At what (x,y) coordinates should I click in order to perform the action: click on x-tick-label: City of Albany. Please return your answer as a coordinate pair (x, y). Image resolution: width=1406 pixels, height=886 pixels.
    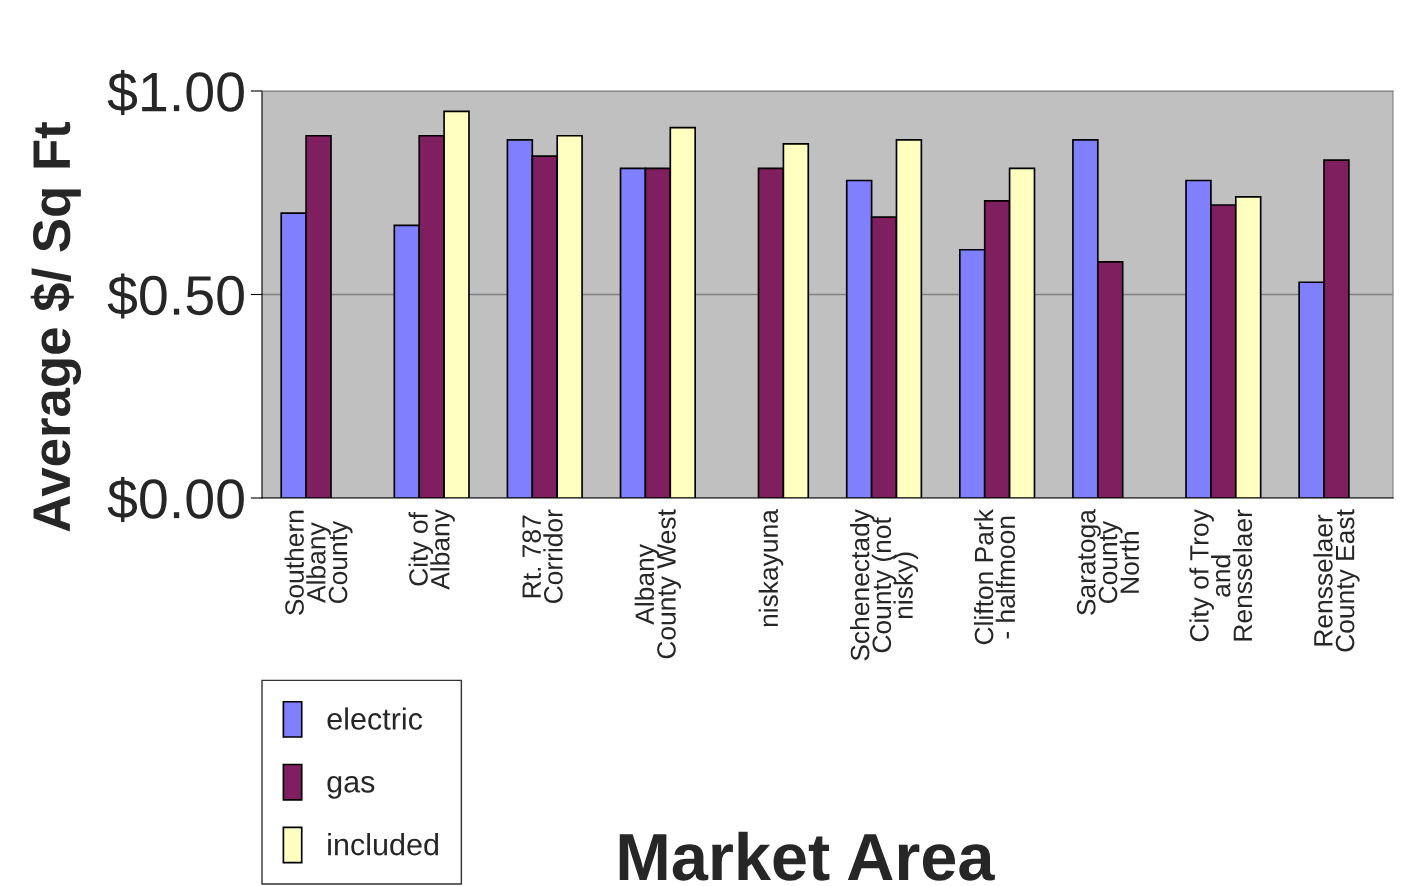
    Looking at the image, I should click on (431, 549).